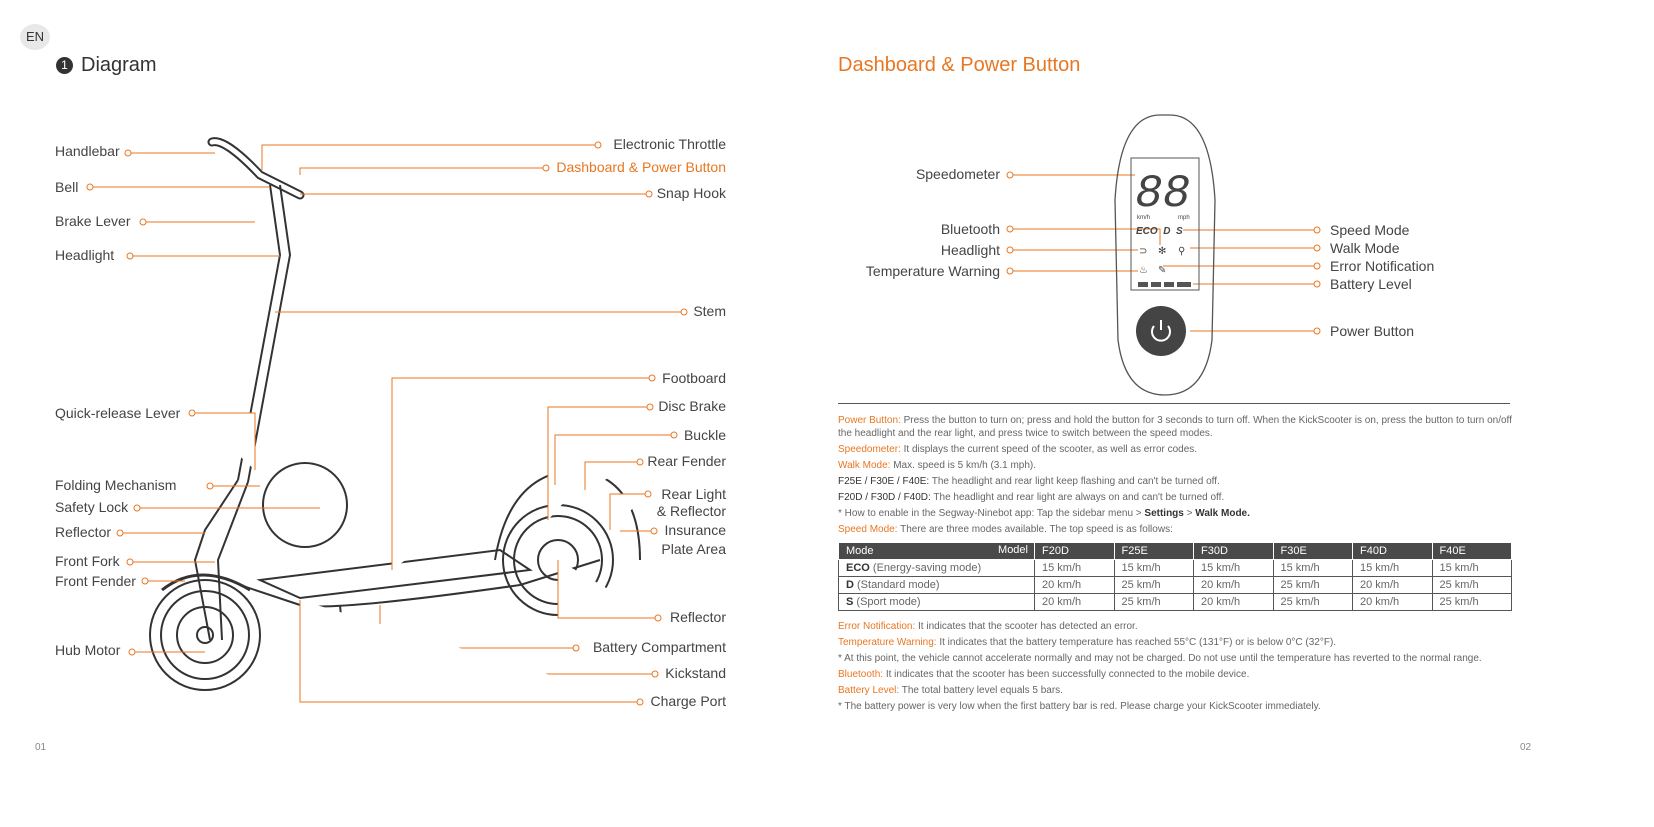  What do you see at coordinates (704, 435) in the screenshot?
I see `label-buckle: Buckle` at bounding box center [704, 435].